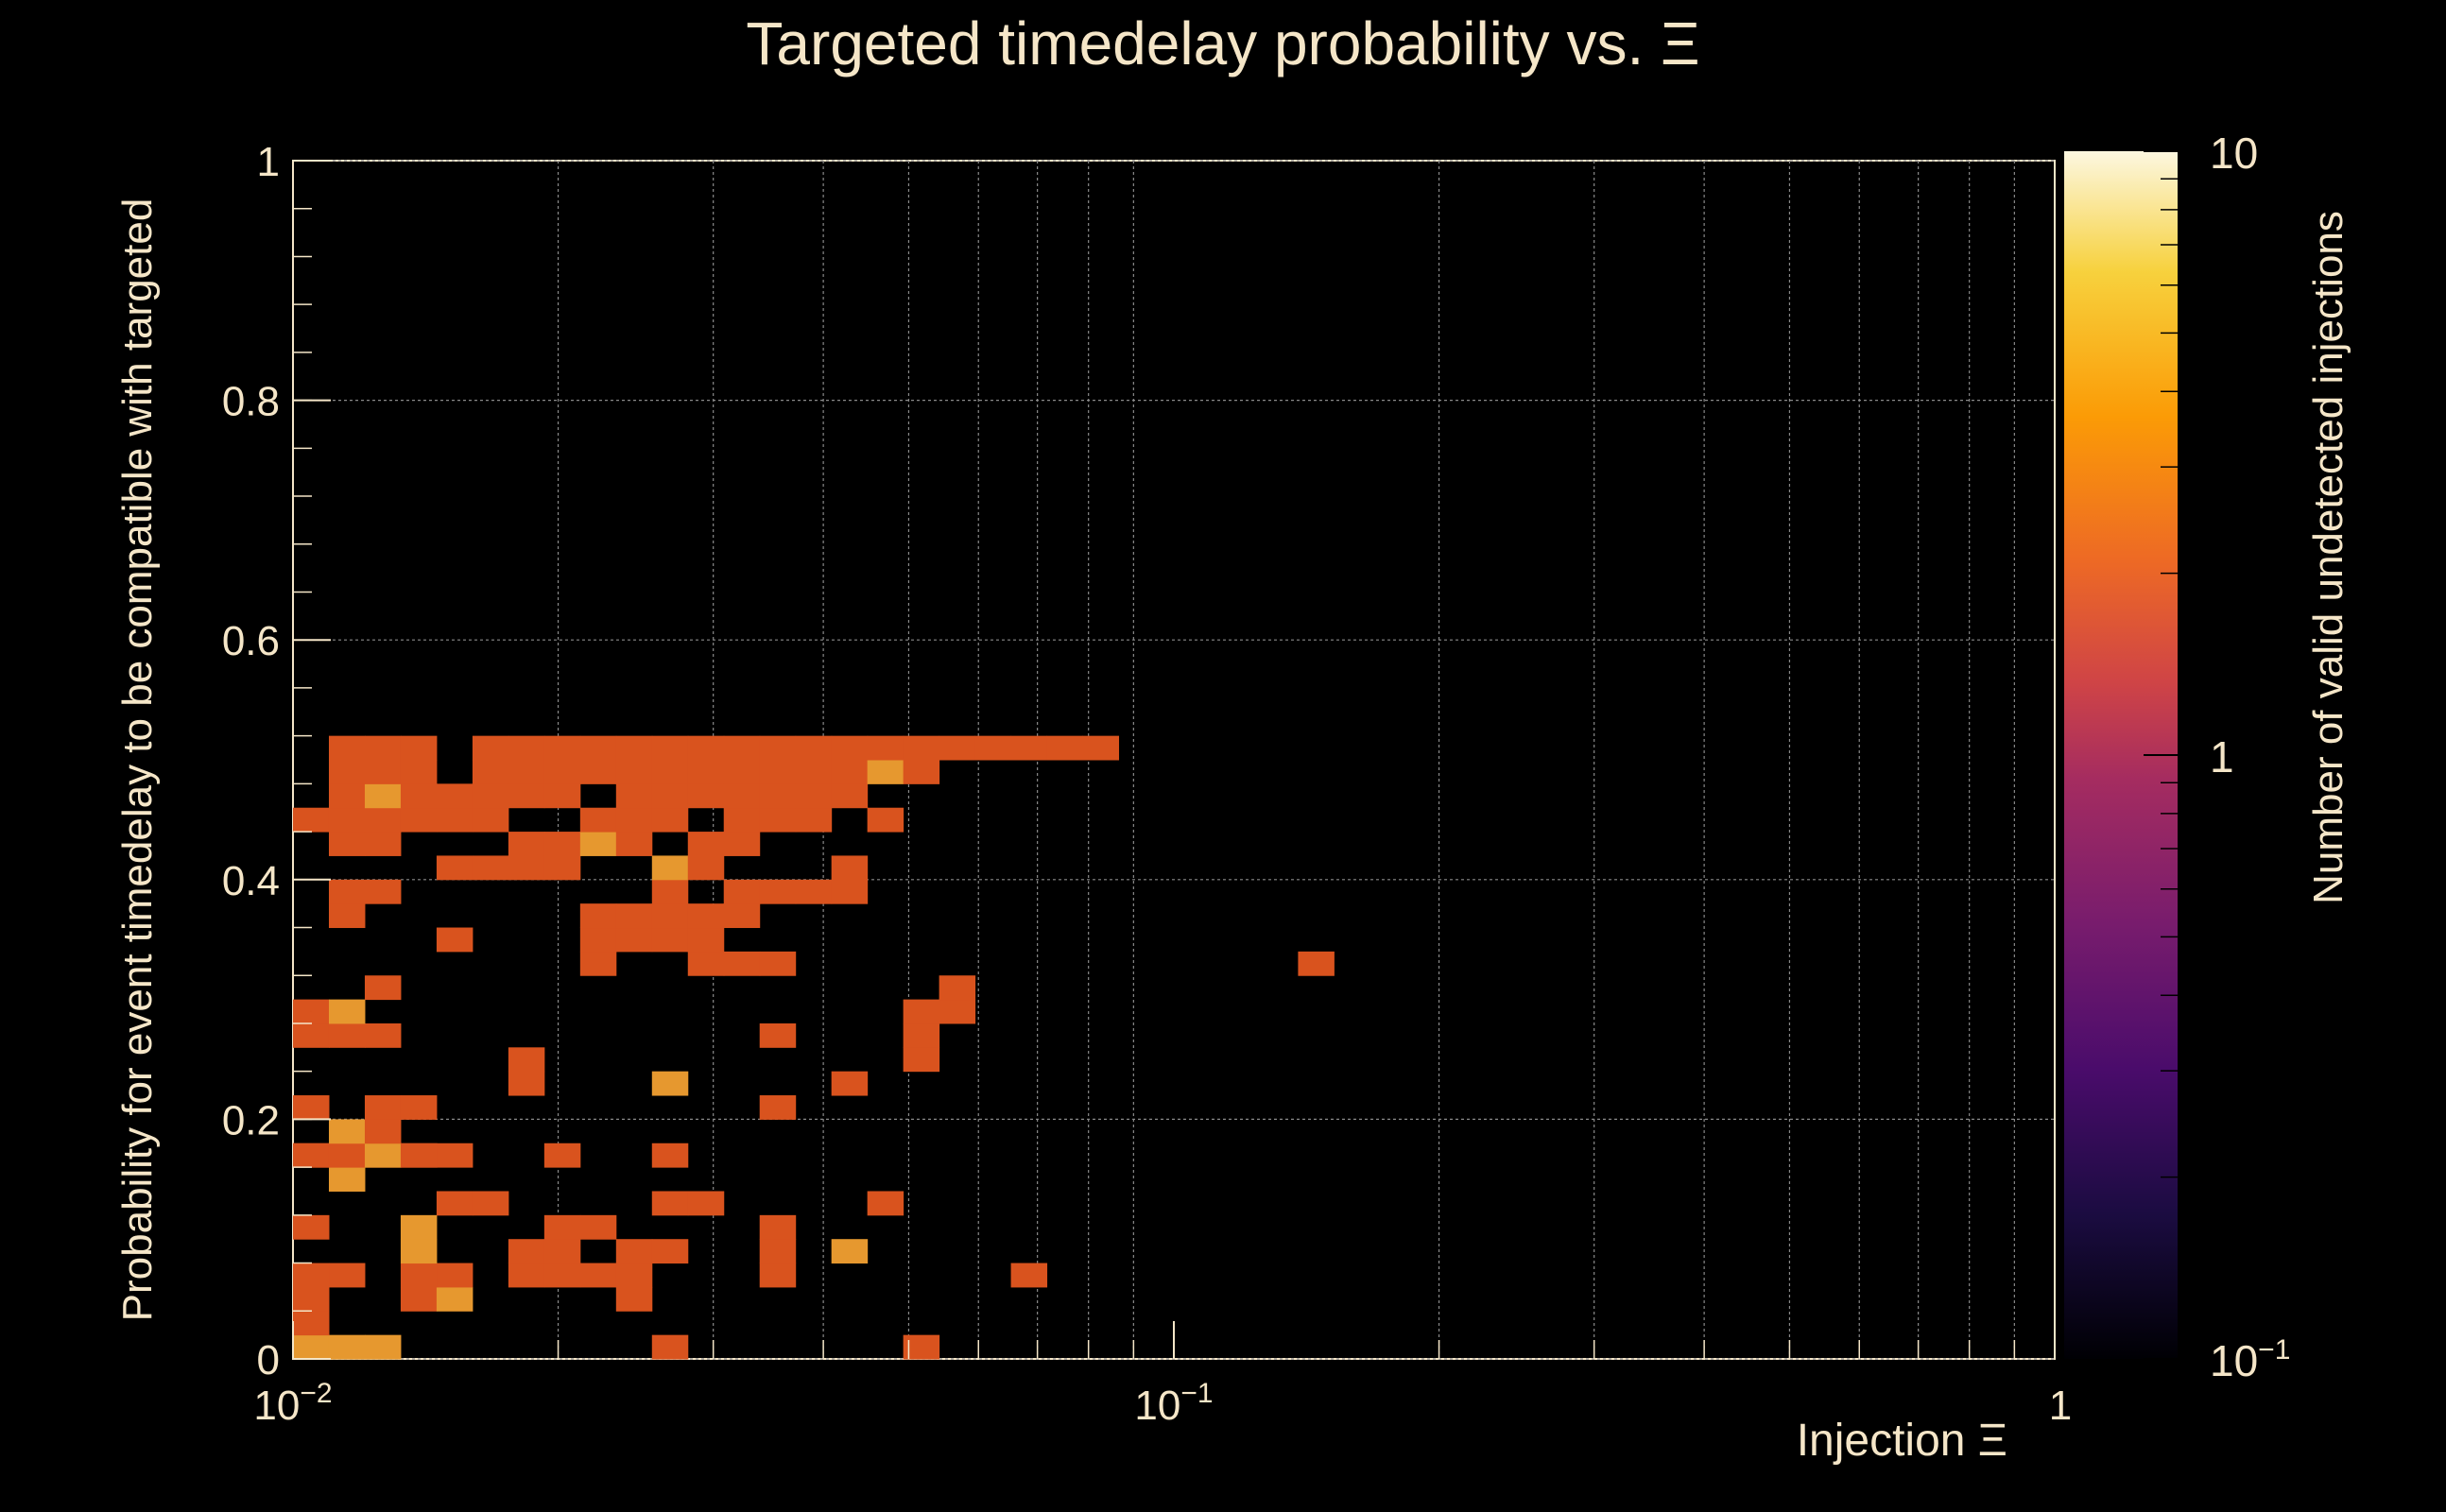 This screenshot has height=1512, width=2446. What do you see at coordinates (251, 402) in the screenshot?
I see `y-tick-label: 0.8` at bounding box center [251, 402].